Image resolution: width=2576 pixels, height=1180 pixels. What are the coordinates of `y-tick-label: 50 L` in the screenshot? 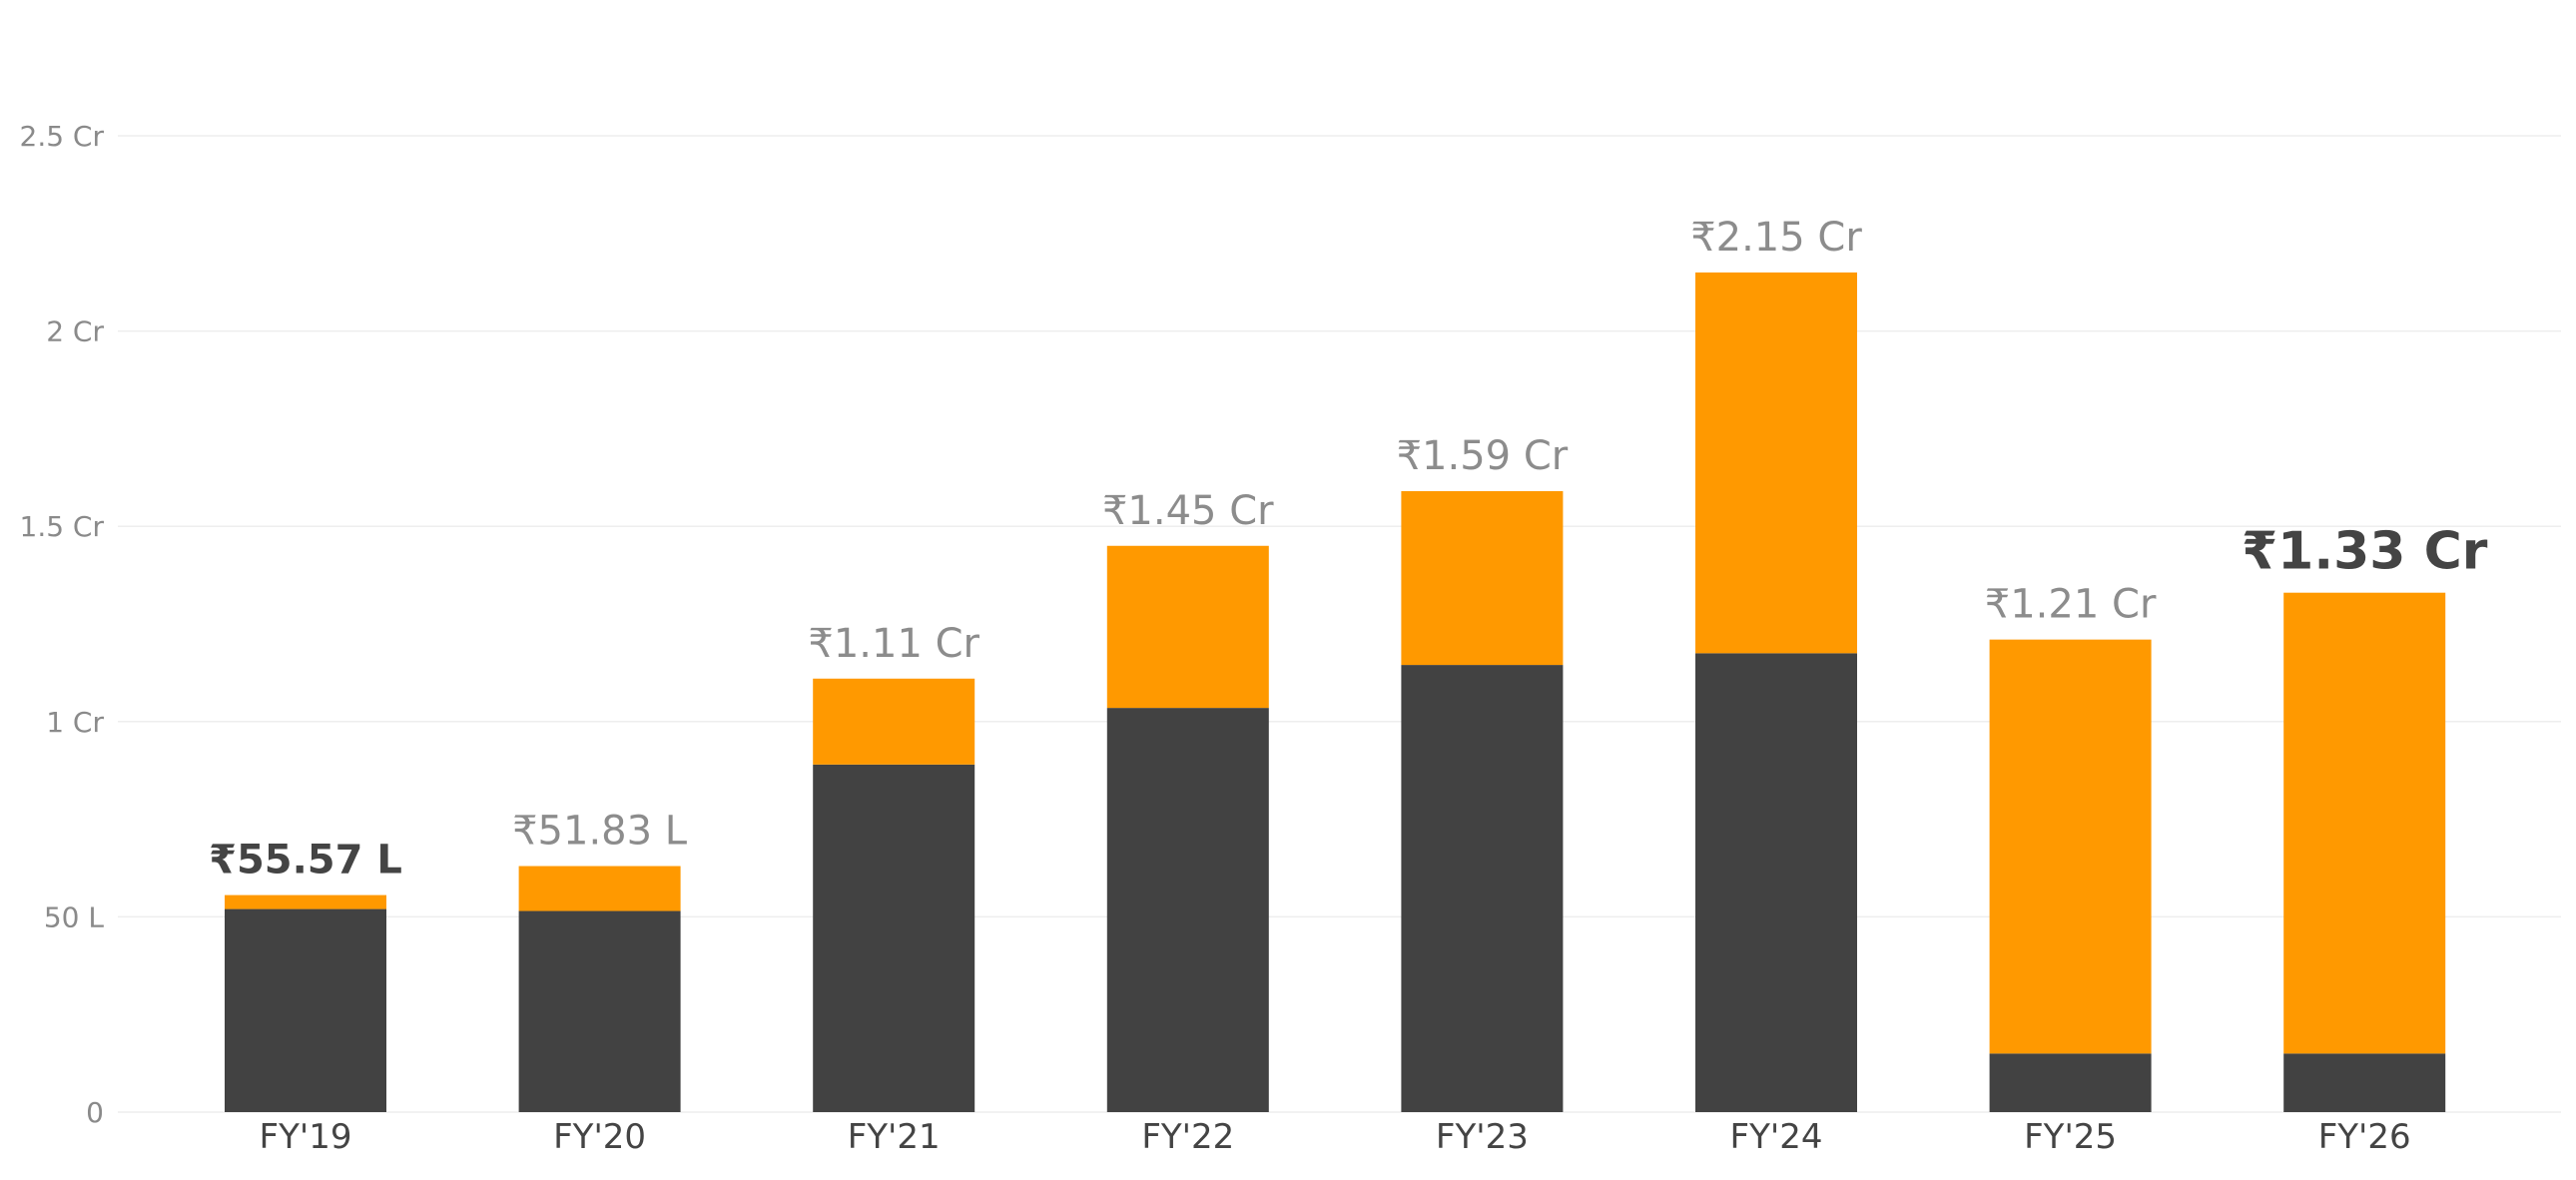 It's located at (75, 917).